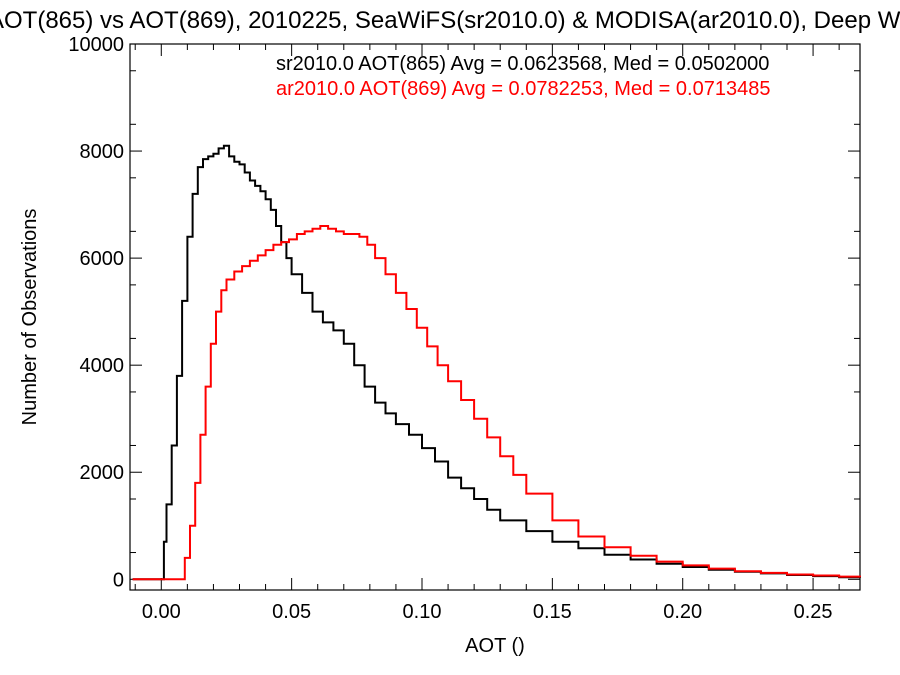  What do you see at coordinates (422, 612) in the screenshot?
I see `x-tick-label: 0.10` at bounding box center [422, 612].